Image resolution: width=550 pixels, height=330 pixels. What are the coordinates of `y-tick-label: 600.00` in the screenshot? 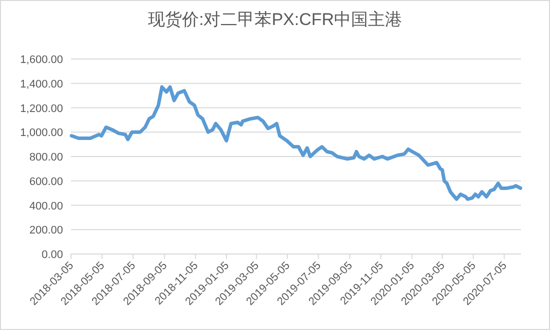 It's located at (46, 182).